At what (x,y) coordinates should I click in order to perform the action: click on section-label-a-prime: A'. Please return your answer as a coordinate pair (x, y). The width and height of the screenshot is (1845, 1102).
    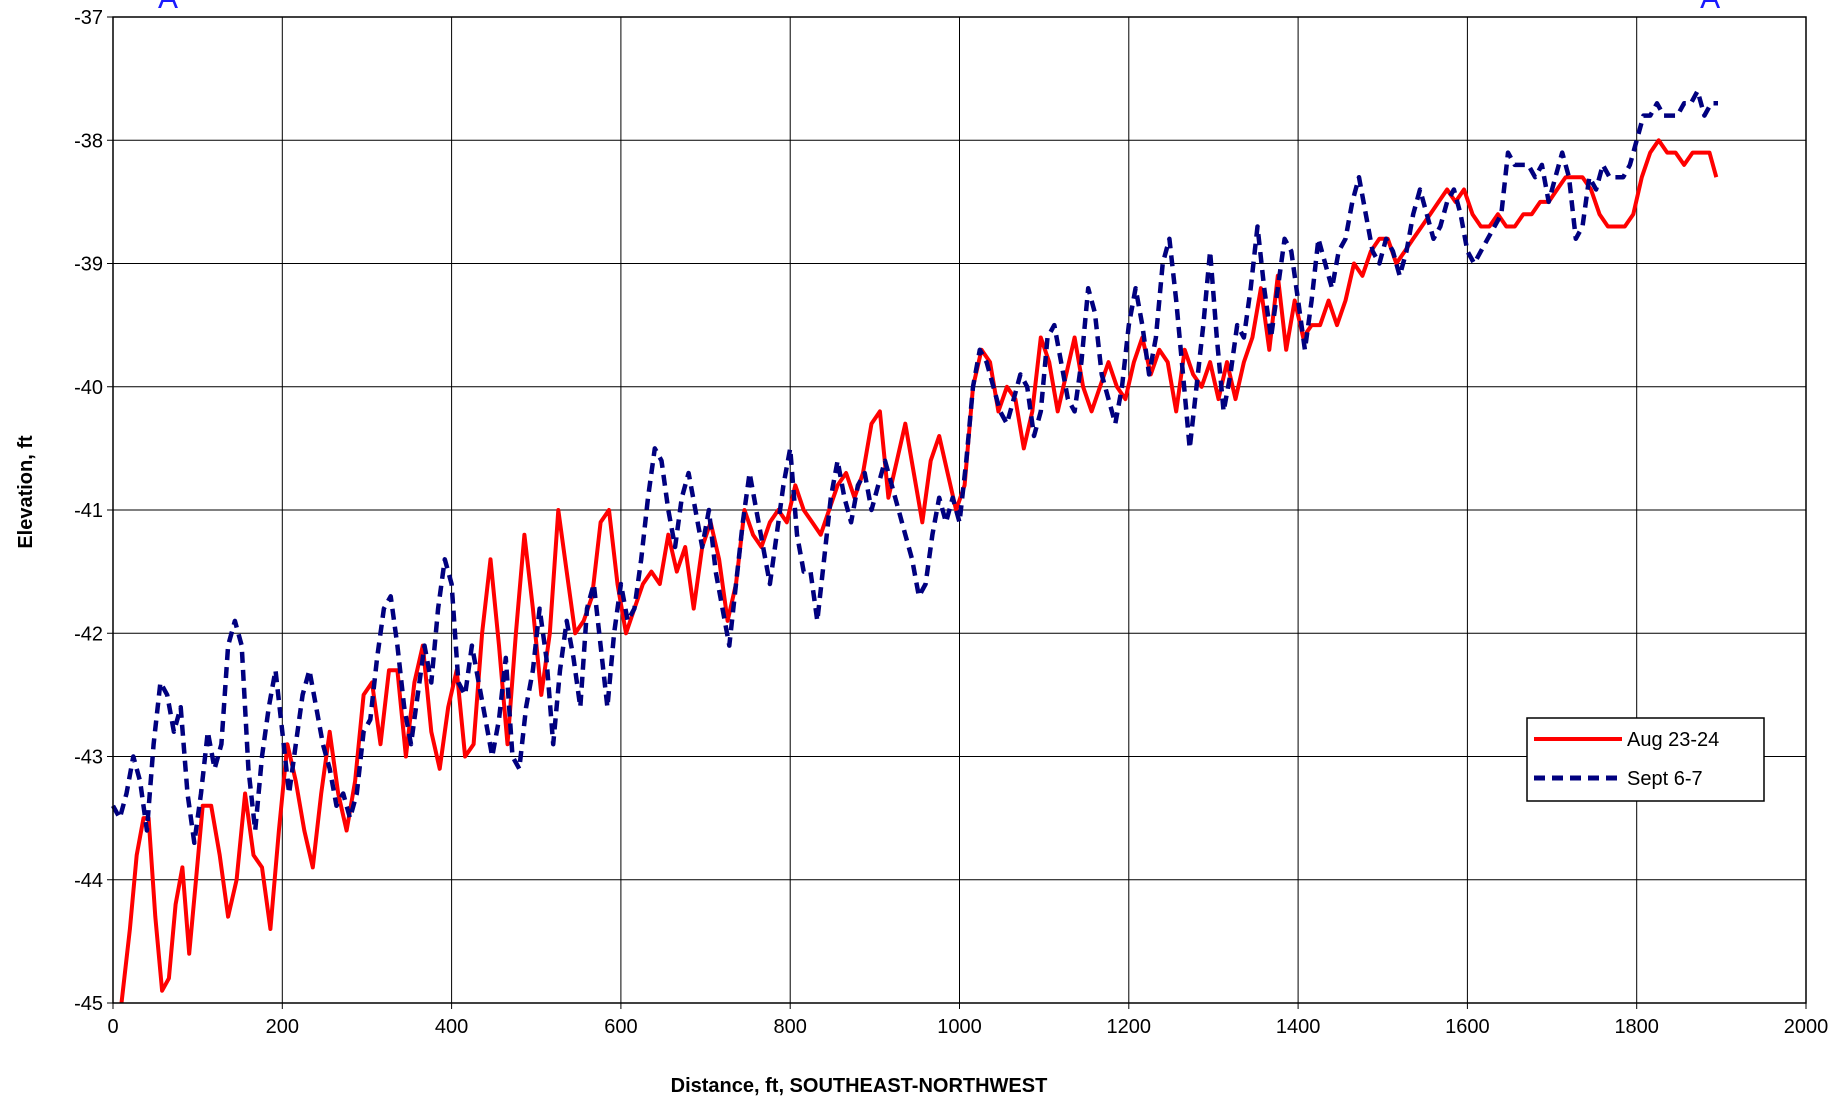
    Looking at the image, I should click on (1713, 7).